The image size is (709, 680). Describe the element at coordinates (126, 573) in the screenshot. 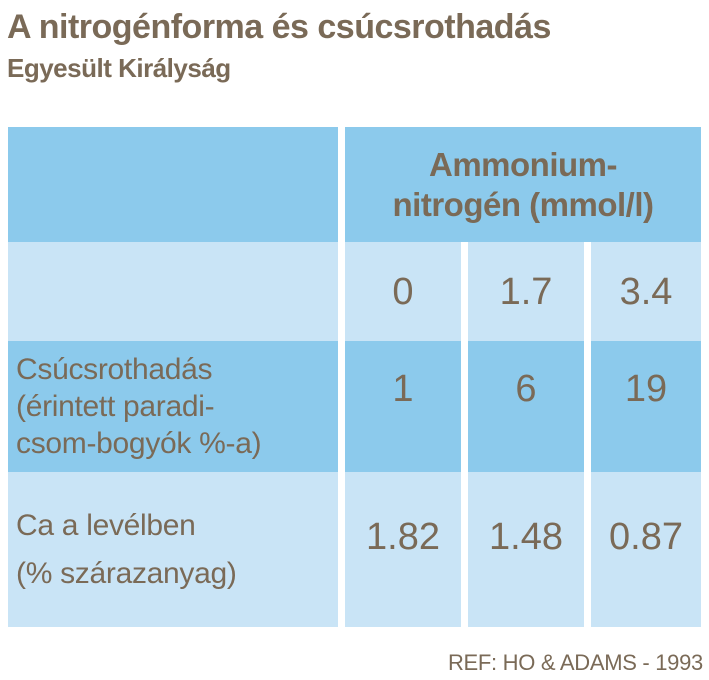

I see `row-label-line: (% szárazanyag)` at that location.